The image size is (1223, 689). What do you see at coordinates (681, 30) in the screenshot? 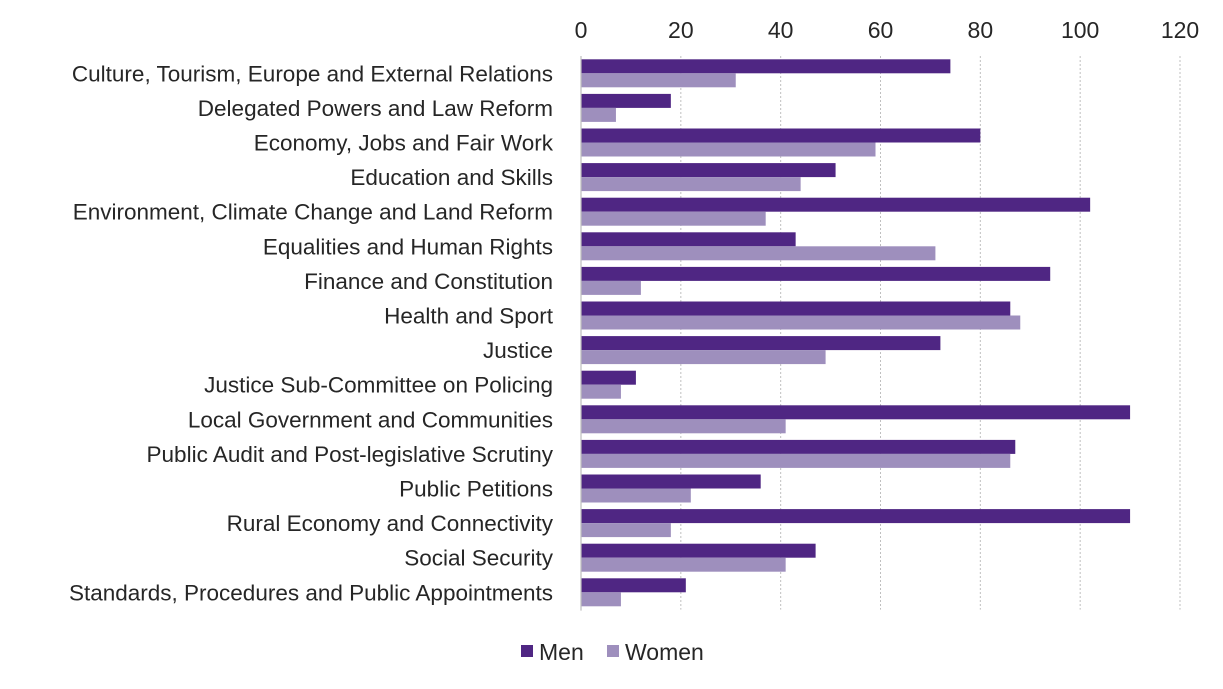
I see `x-tick-label: 20` at bounding box center [681, 30].